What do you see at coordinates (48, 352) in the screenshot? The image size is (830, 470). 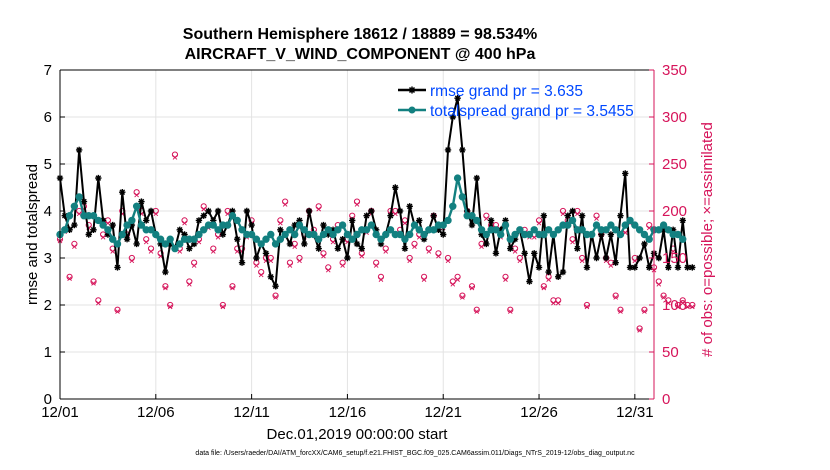 I see `y-tick-label: 1` at bounding box center [48, 352].